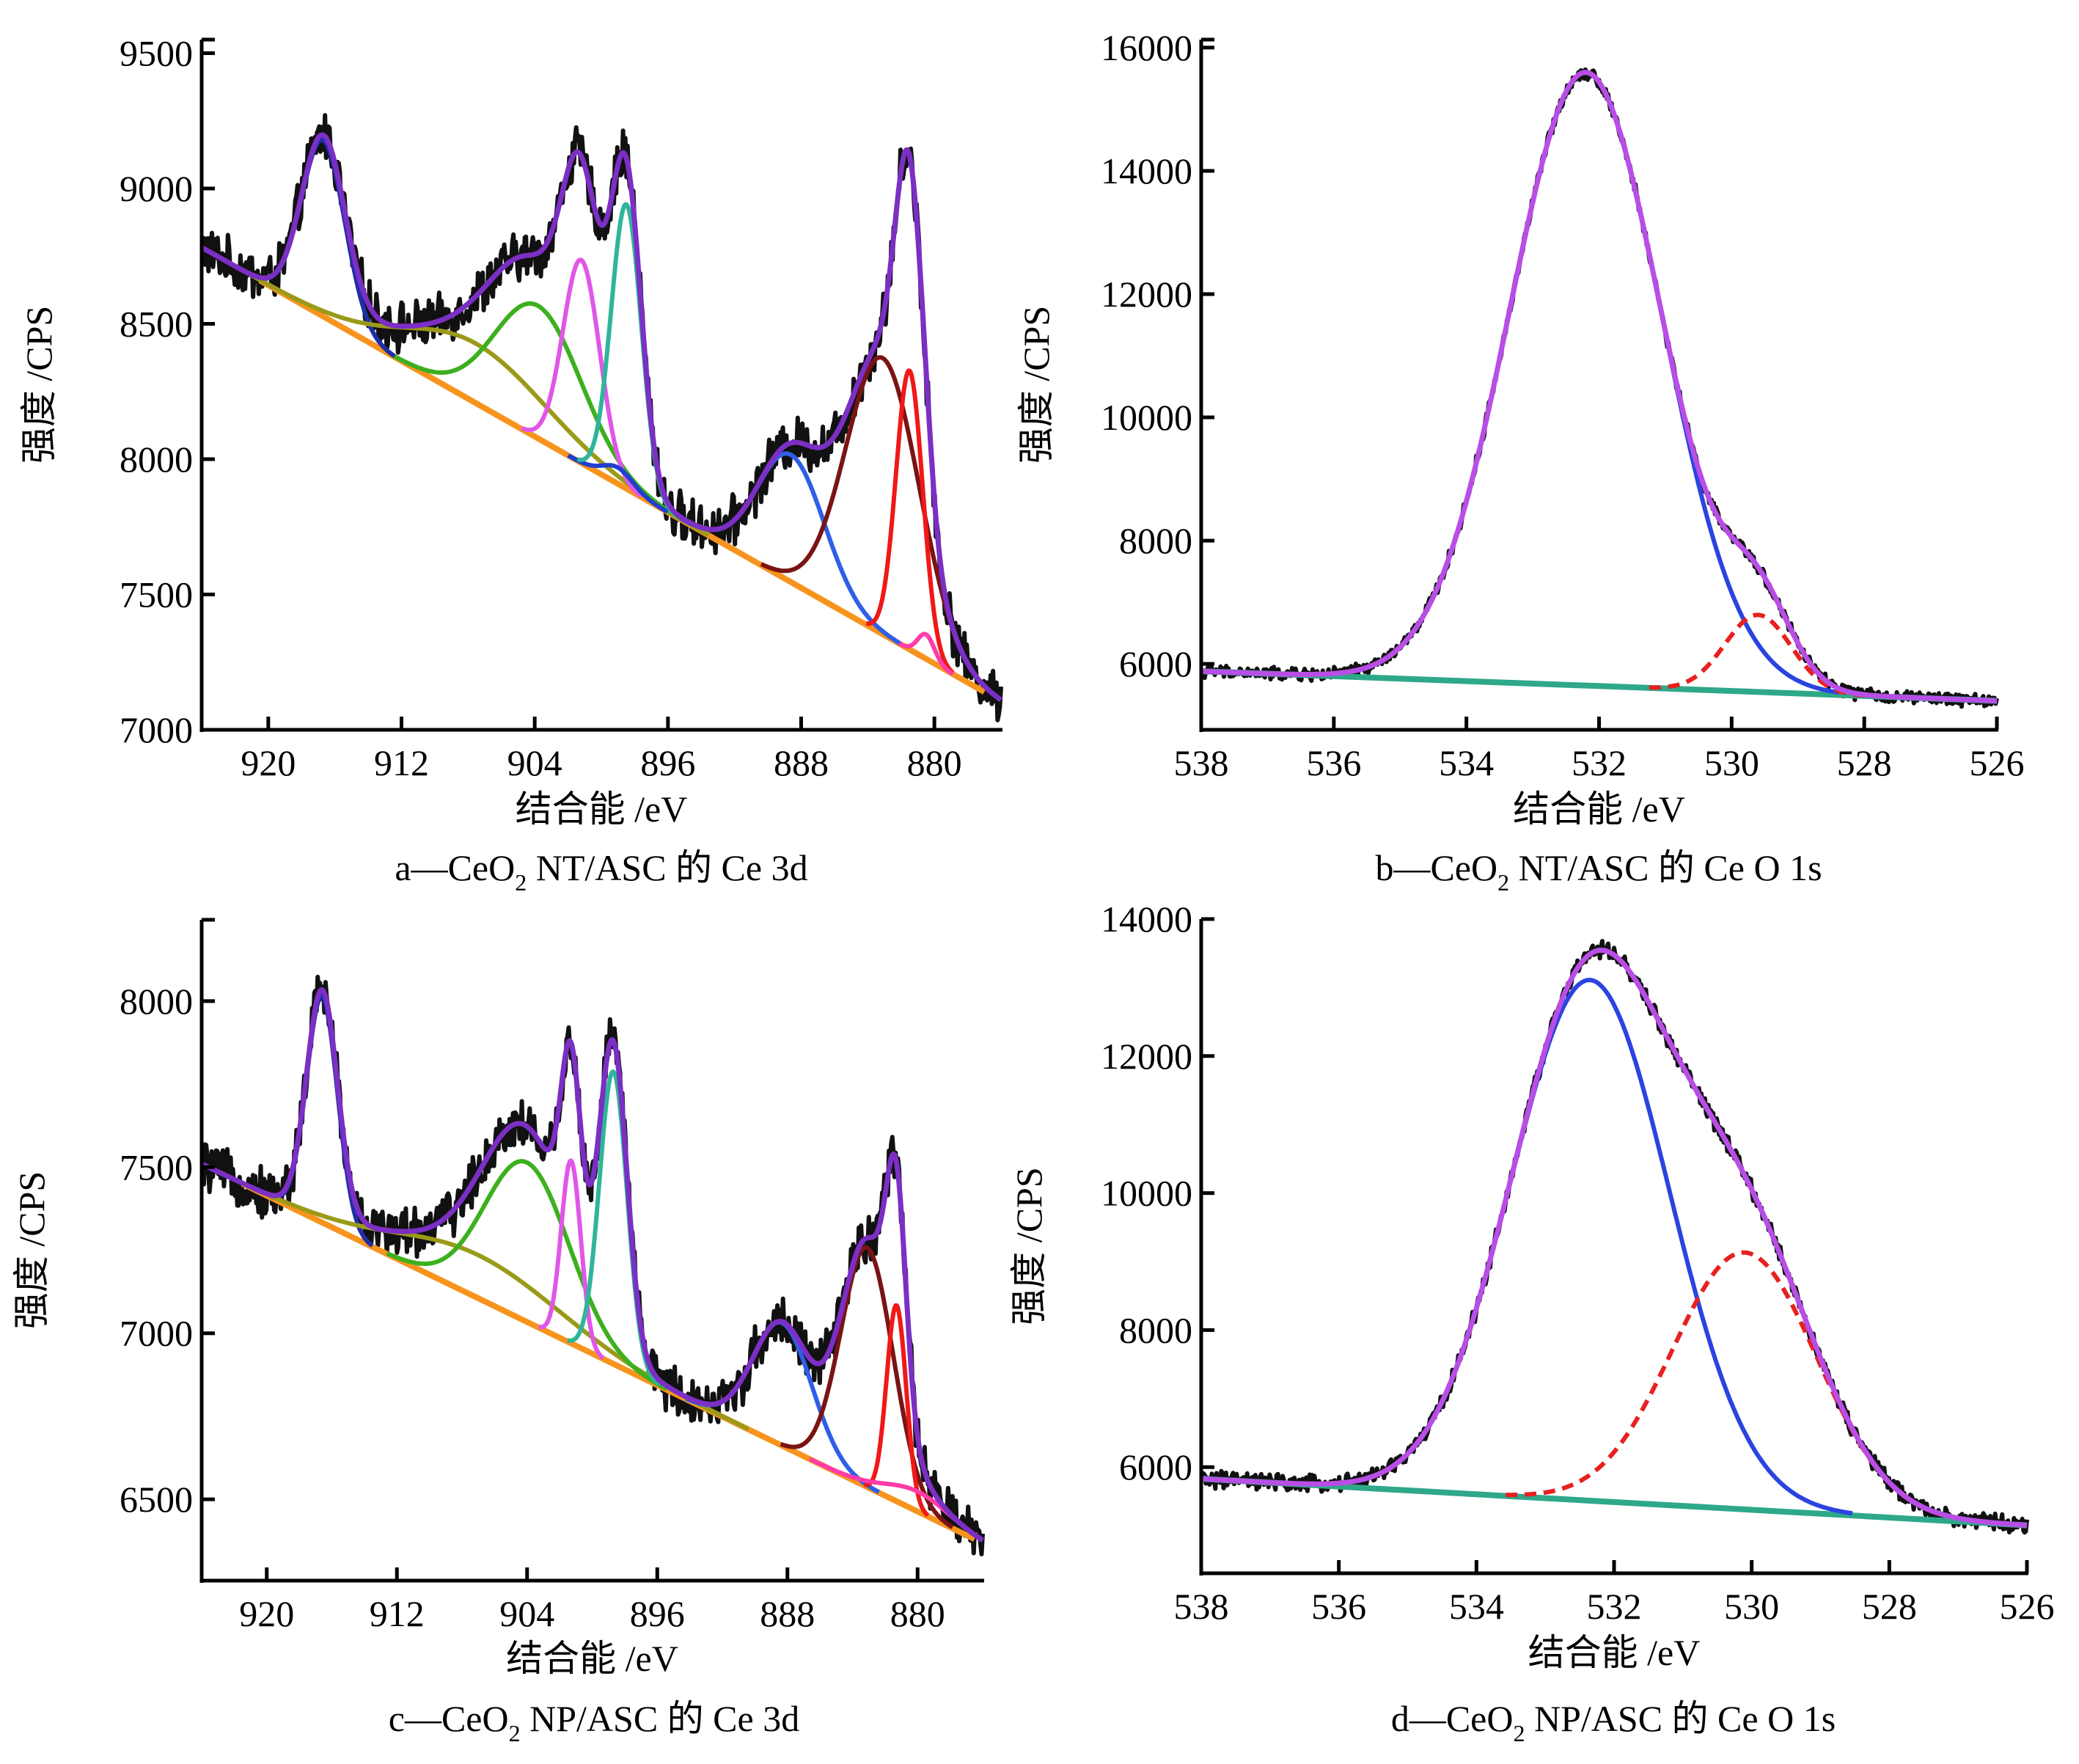 The height and width of the screenshot is (1764, 2079). I want to click on y-tick-label-a: 8000, so click(156, 459).